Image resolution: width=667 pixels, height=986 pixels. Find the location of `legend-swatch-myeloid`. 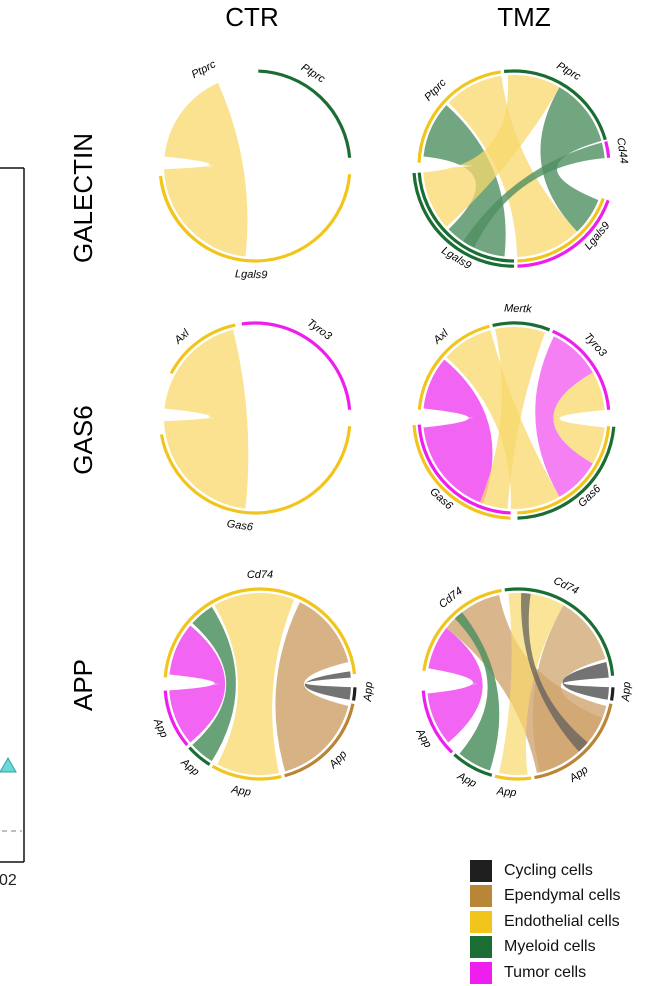

legend-swatch-myeloid is located at coordinates (481, 947).